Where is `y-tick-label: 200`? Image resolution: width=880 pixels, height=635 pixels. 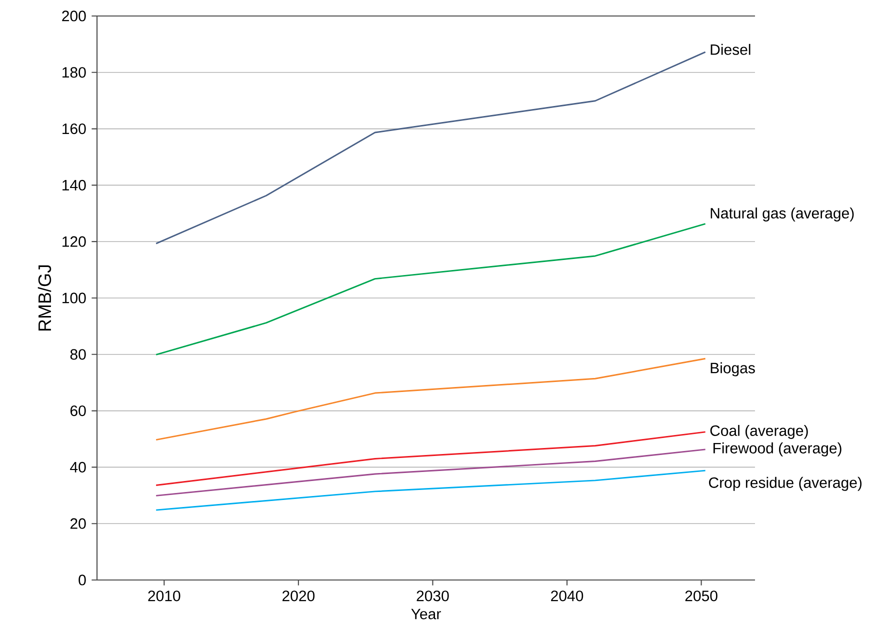 y-tick-label: 200 is located at coordinates (74, 16).